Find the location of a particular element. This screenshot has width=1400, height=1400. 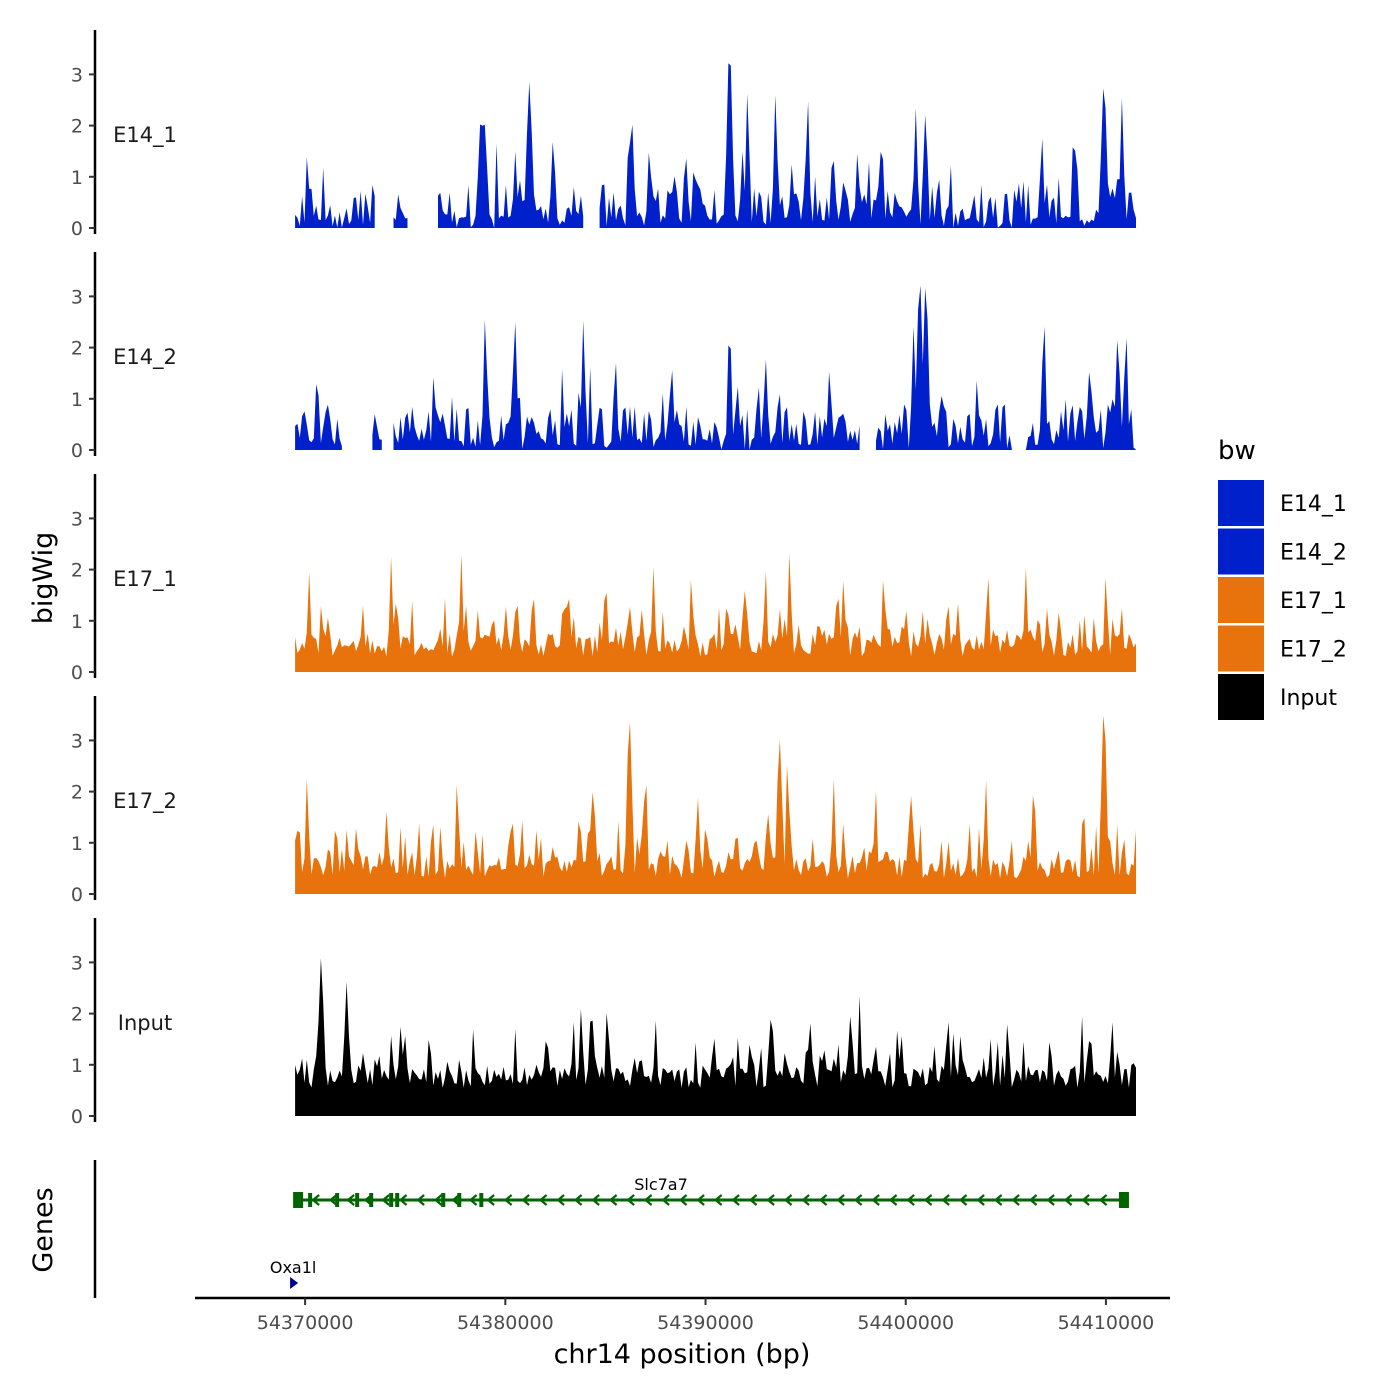

track-Input: 0 1 2 3 Input is located at coordinates (604, 1023).